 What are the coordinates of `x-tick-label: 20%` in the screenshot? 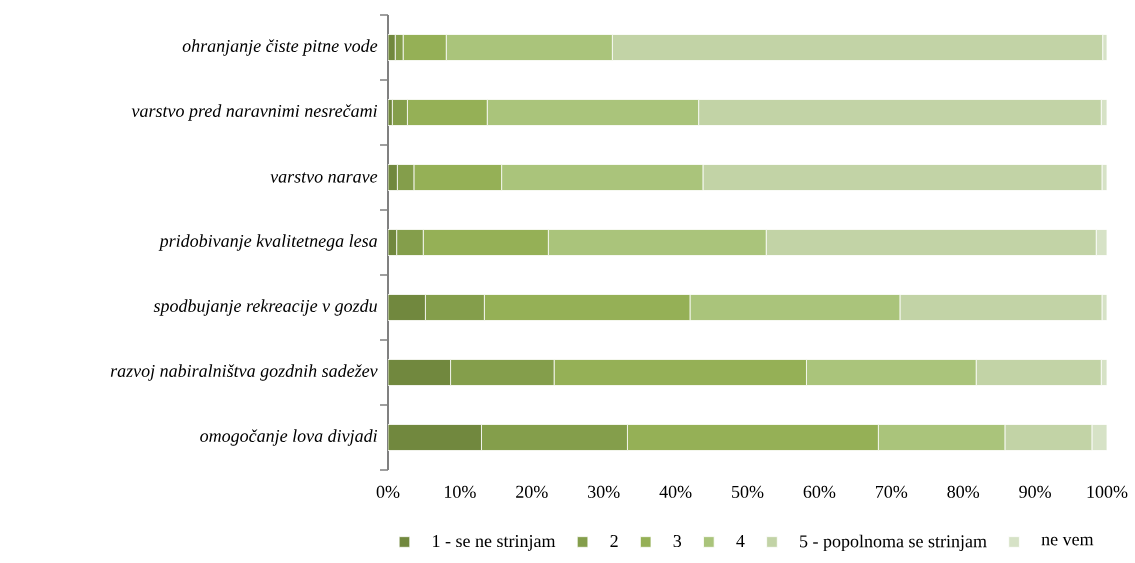 It's located at (532, 491).